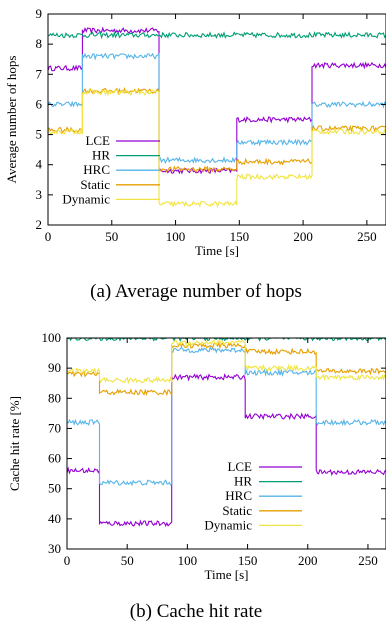 The image size is (386, 628). Describe the element at coordinates (54, 458) in the screenshot. I see `y-tick-label: 60` at that location.